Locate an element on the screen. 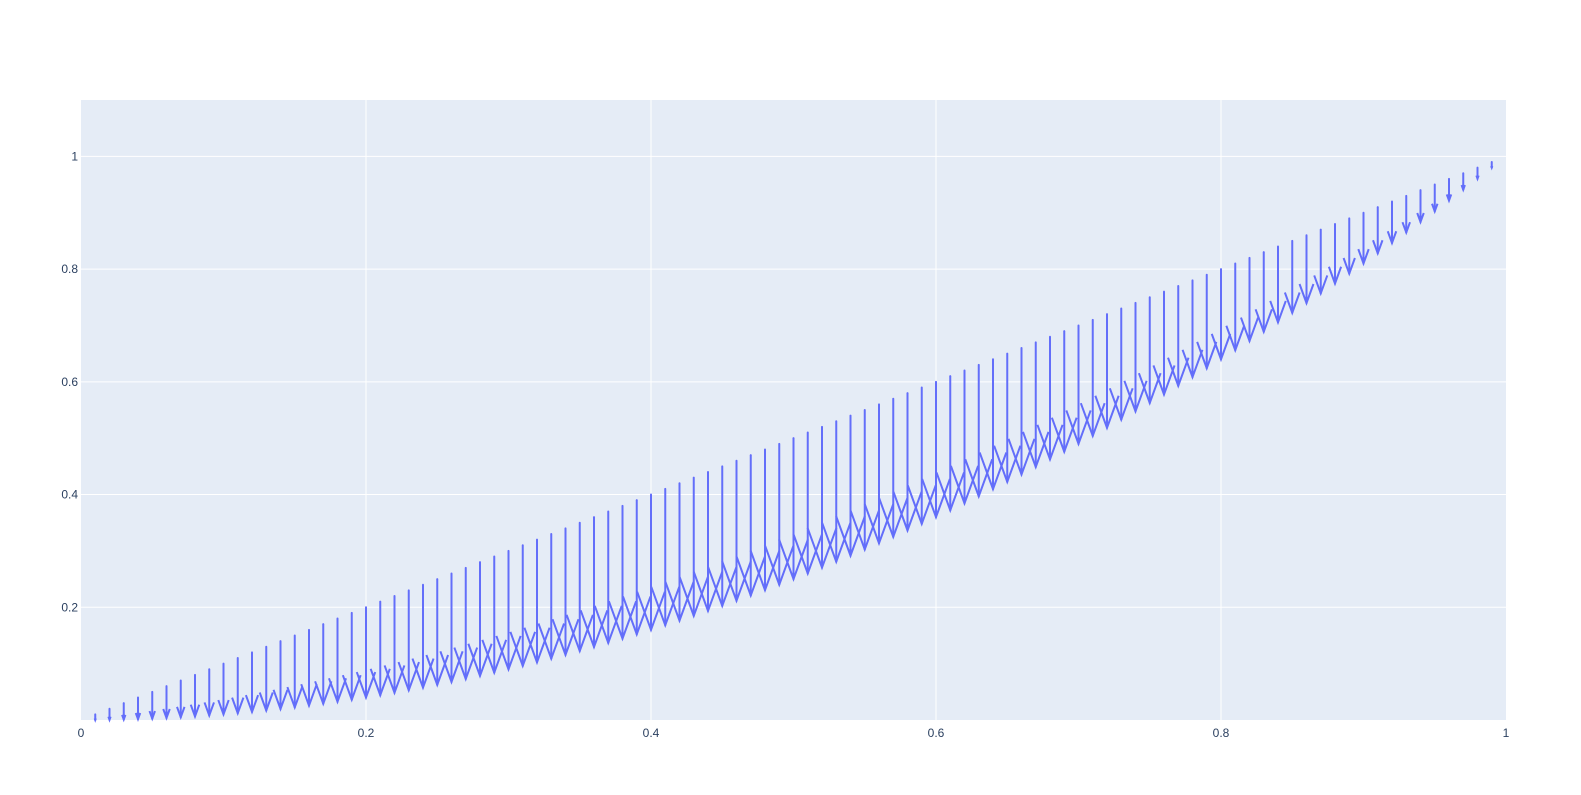 The height and width of the screenshot is (795, 1581). x-tick-label: 0.6 is located at coordinates (936, 733).